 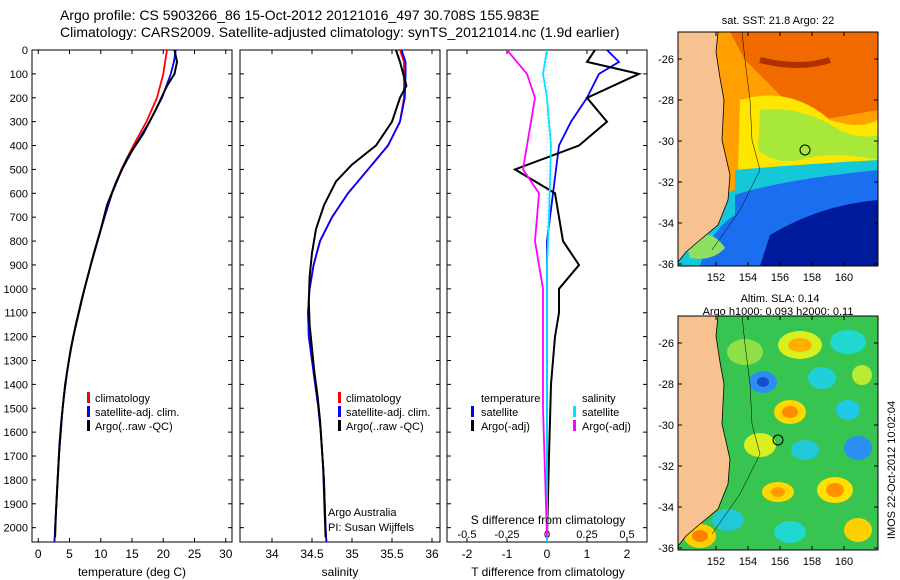 I want to click on sst-map-title: sat. SST: 21.8 Argo: 22, so click(x=778, y=21).